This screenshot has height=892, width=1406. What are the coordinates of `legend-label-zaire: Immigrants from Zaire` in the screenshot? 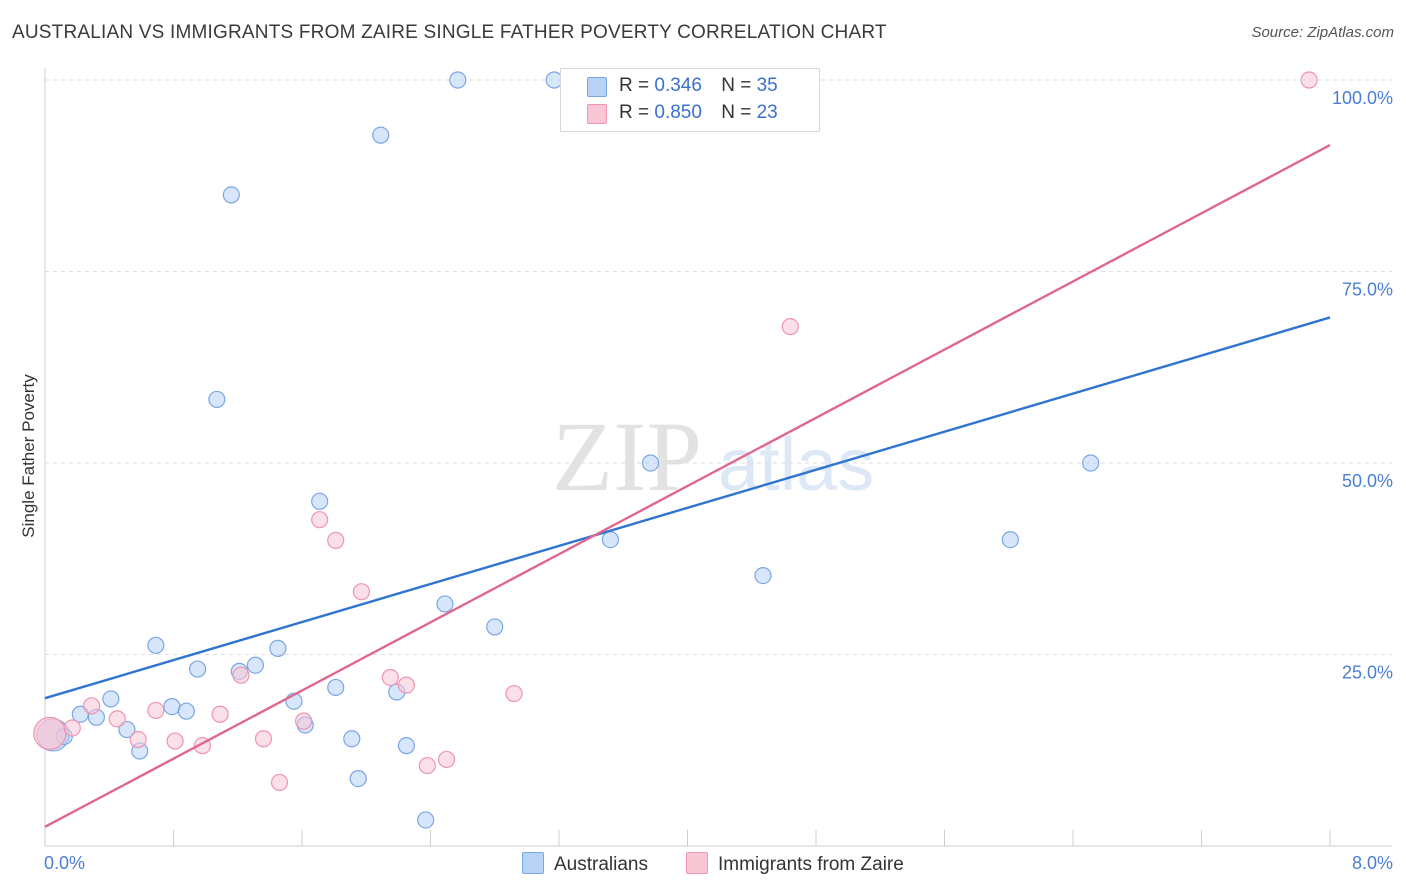 It's located at (811, 864).